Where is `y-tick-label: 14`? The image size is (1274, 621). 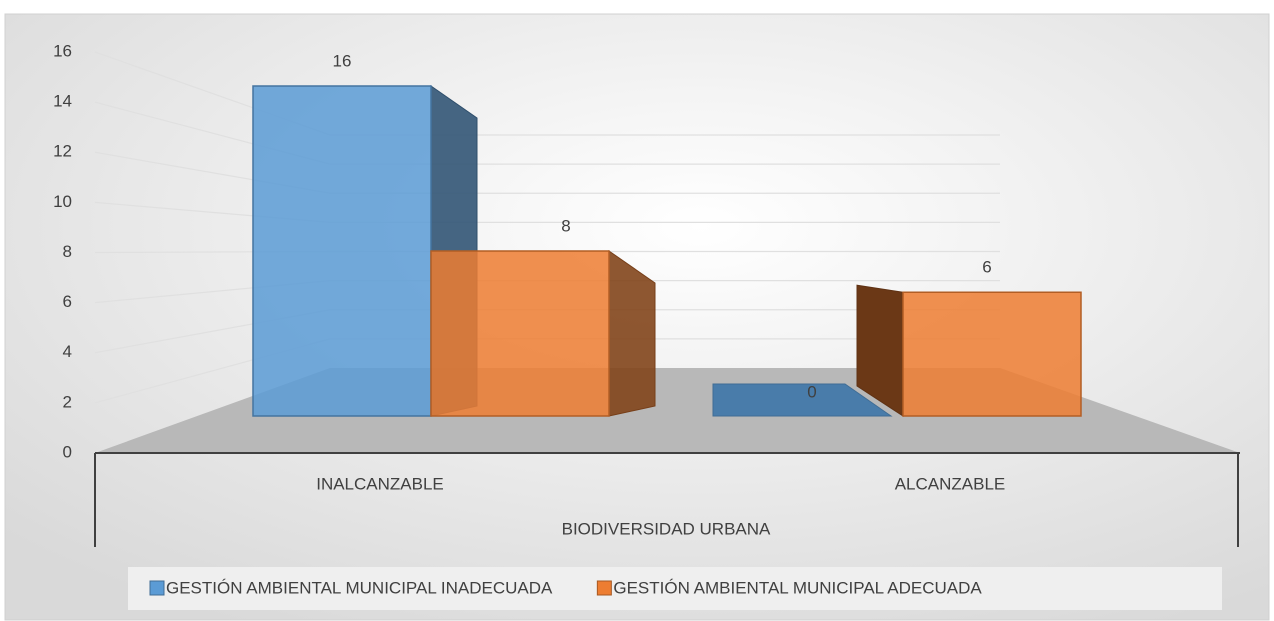
y-tick-label: 14 is located at coordinates (62, 101).